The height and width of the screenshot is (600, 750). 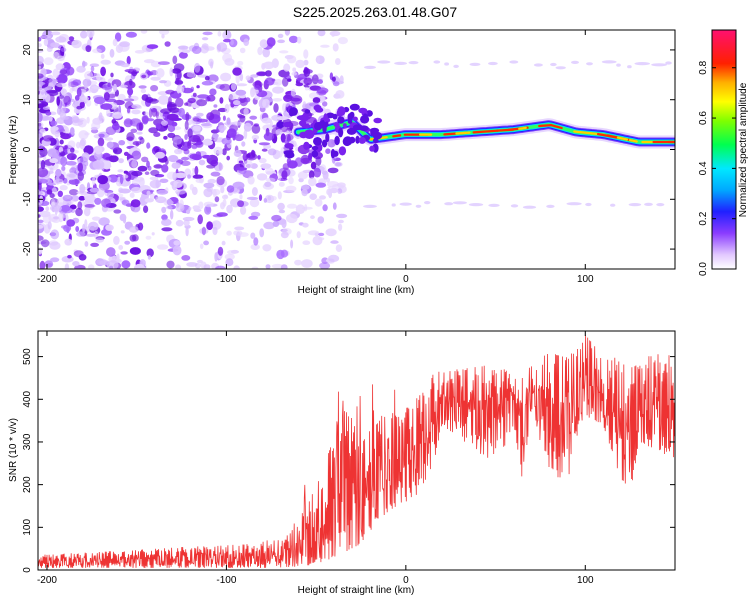 I want to click on y-tick-label: 300, so click(x=27, y=441).